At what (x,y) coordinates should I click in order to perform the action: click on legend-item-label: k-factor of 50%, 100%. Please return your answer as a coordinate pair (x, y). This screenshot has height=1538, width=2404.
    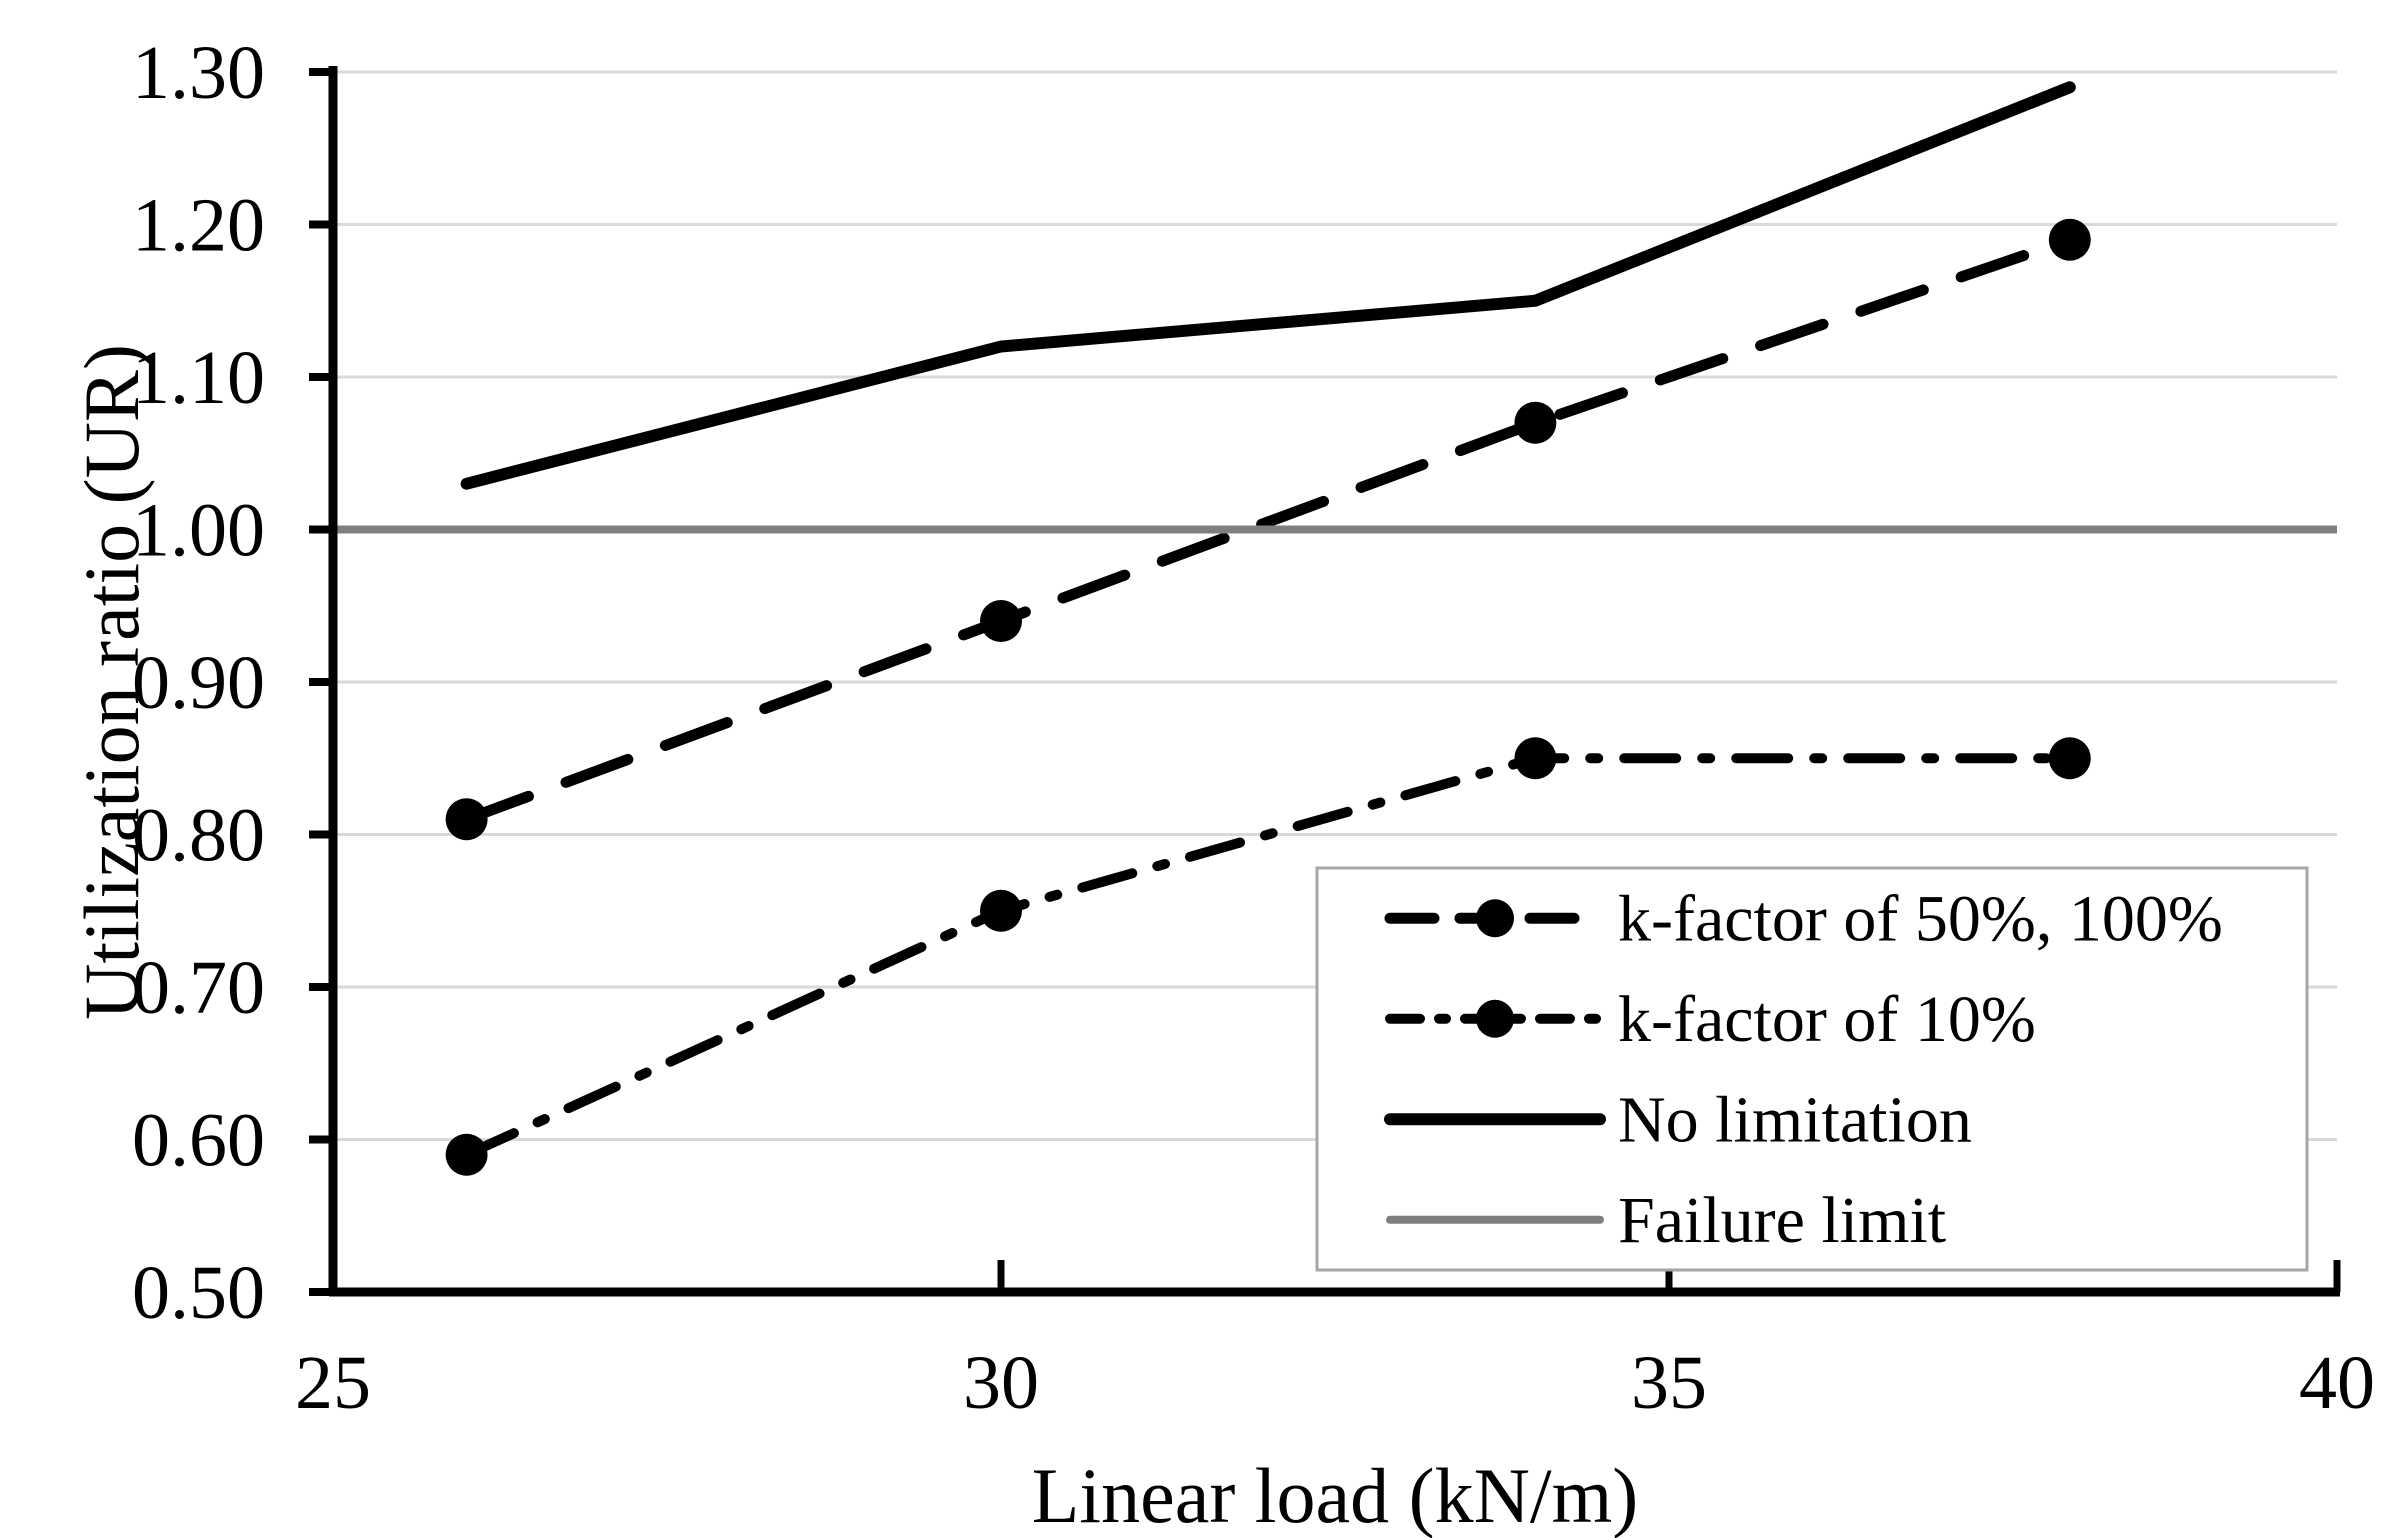
    Looking at the image, I should click on (1920, 918).